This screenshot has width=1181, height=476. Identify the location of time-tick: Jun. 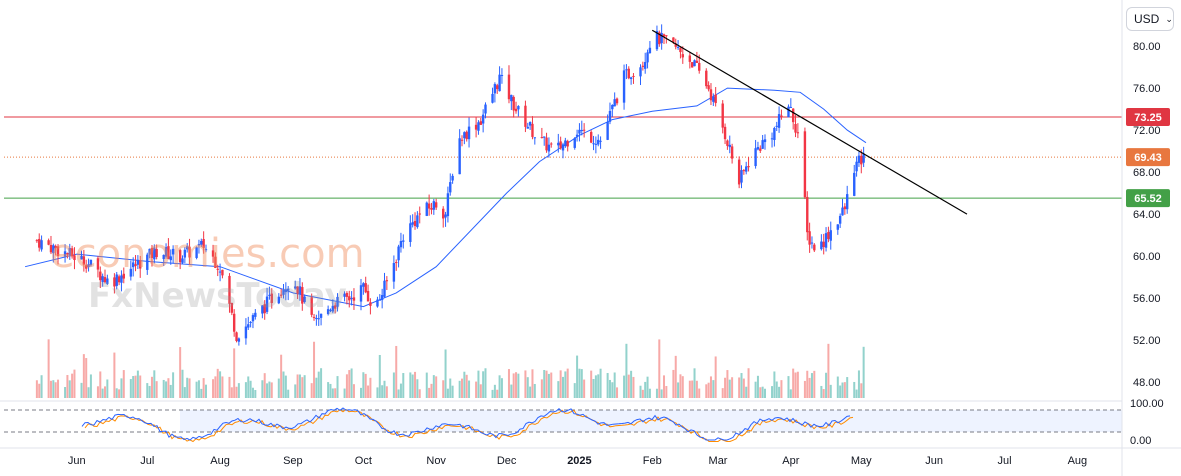
(934, 461).